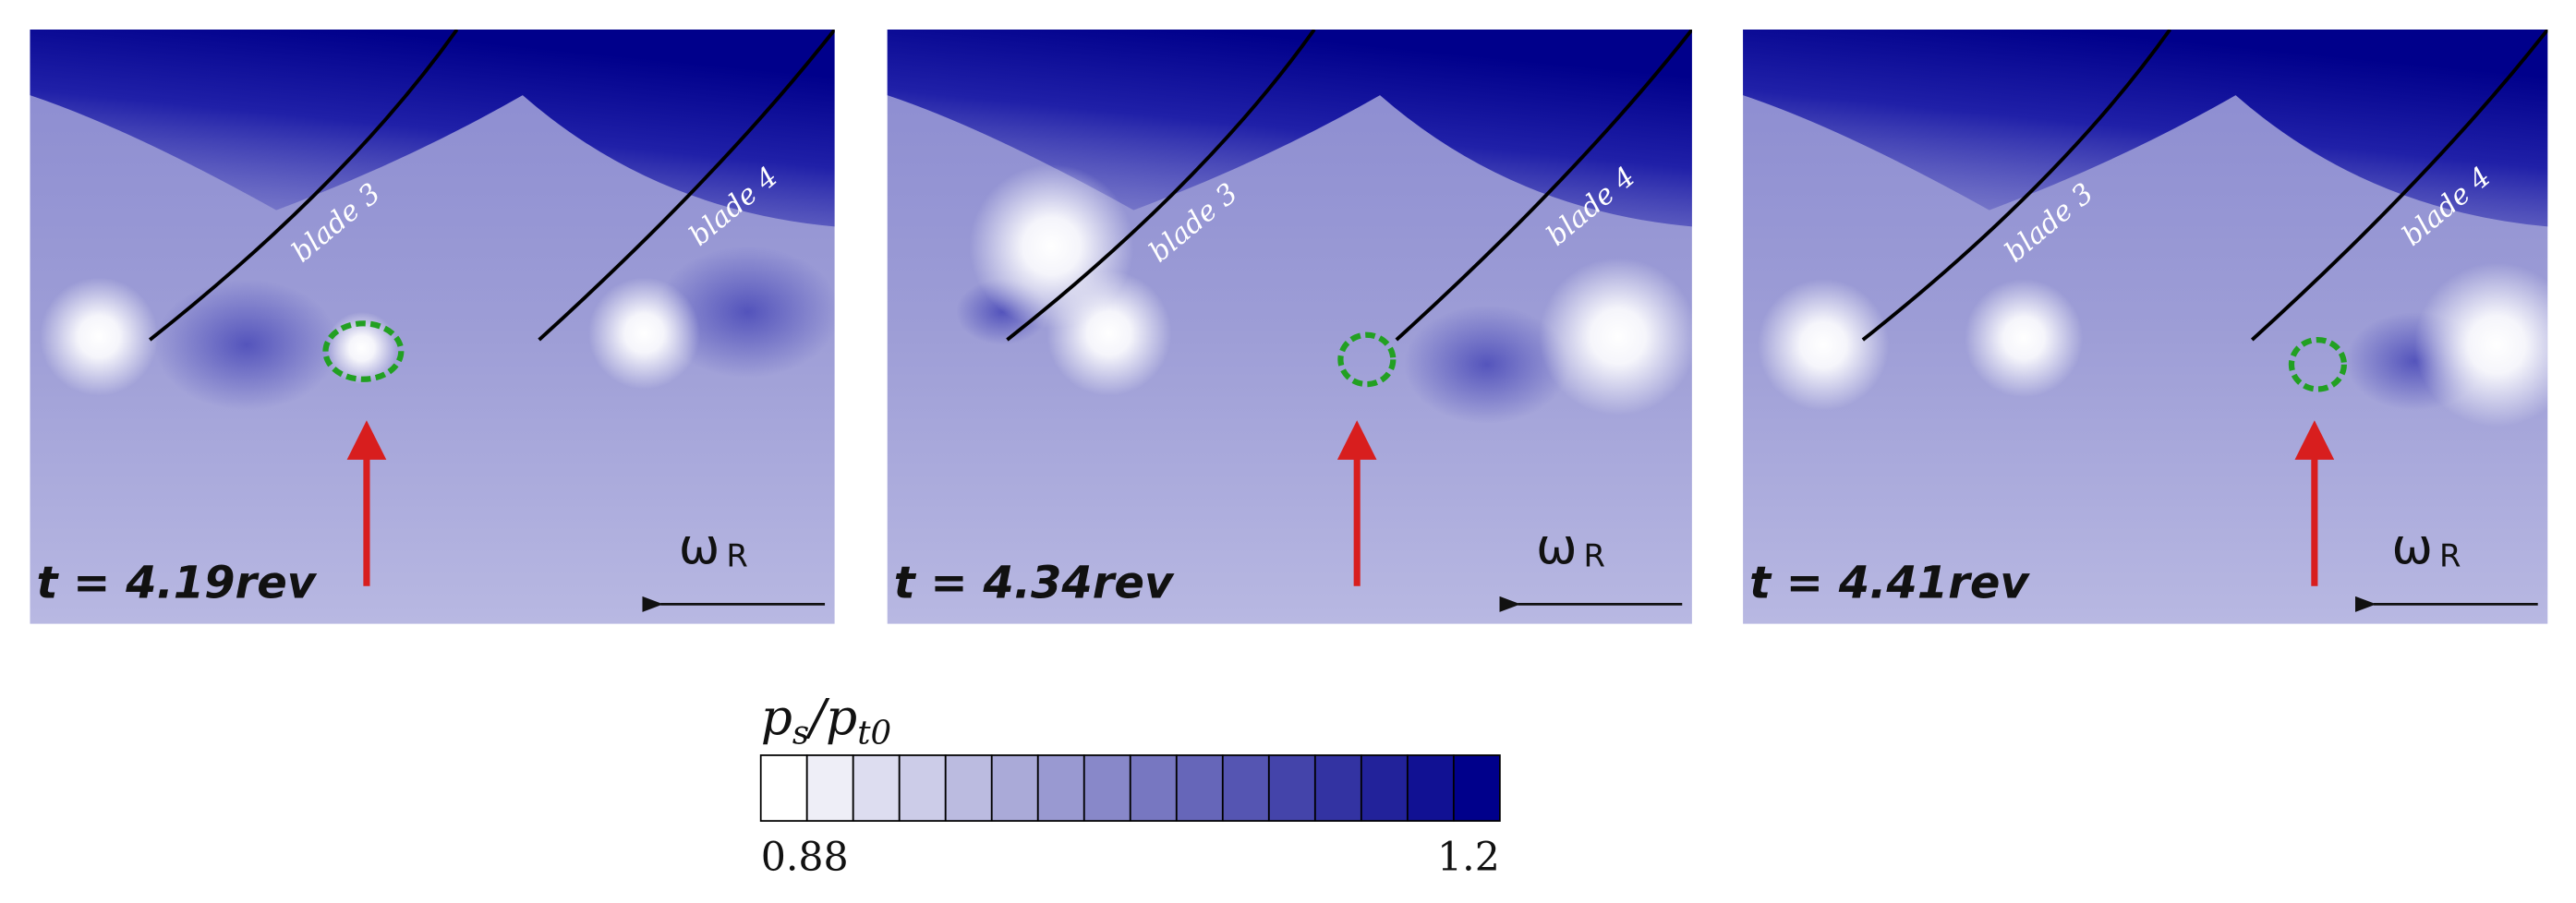 The height and width of the screenshot is (903, 2576). Describe the element at coordinates (1468, 857) in the screenshot. I see `colorbar-max: 1.2` at that location.